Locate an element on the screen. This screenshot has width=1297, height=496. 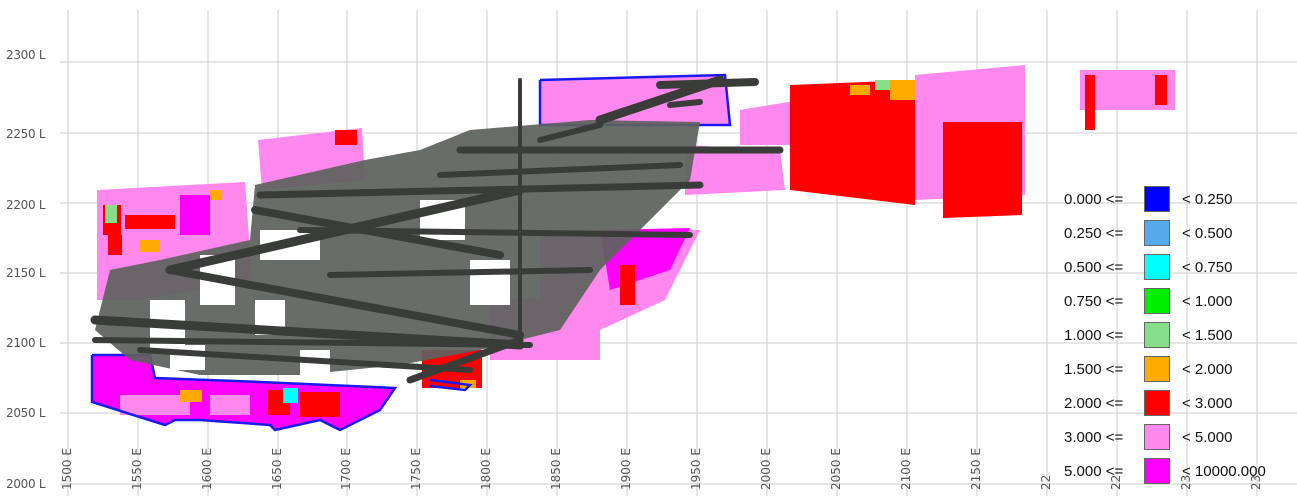
legend-lower-bound: 5.000 <= is located at coordinates (1094, 471).